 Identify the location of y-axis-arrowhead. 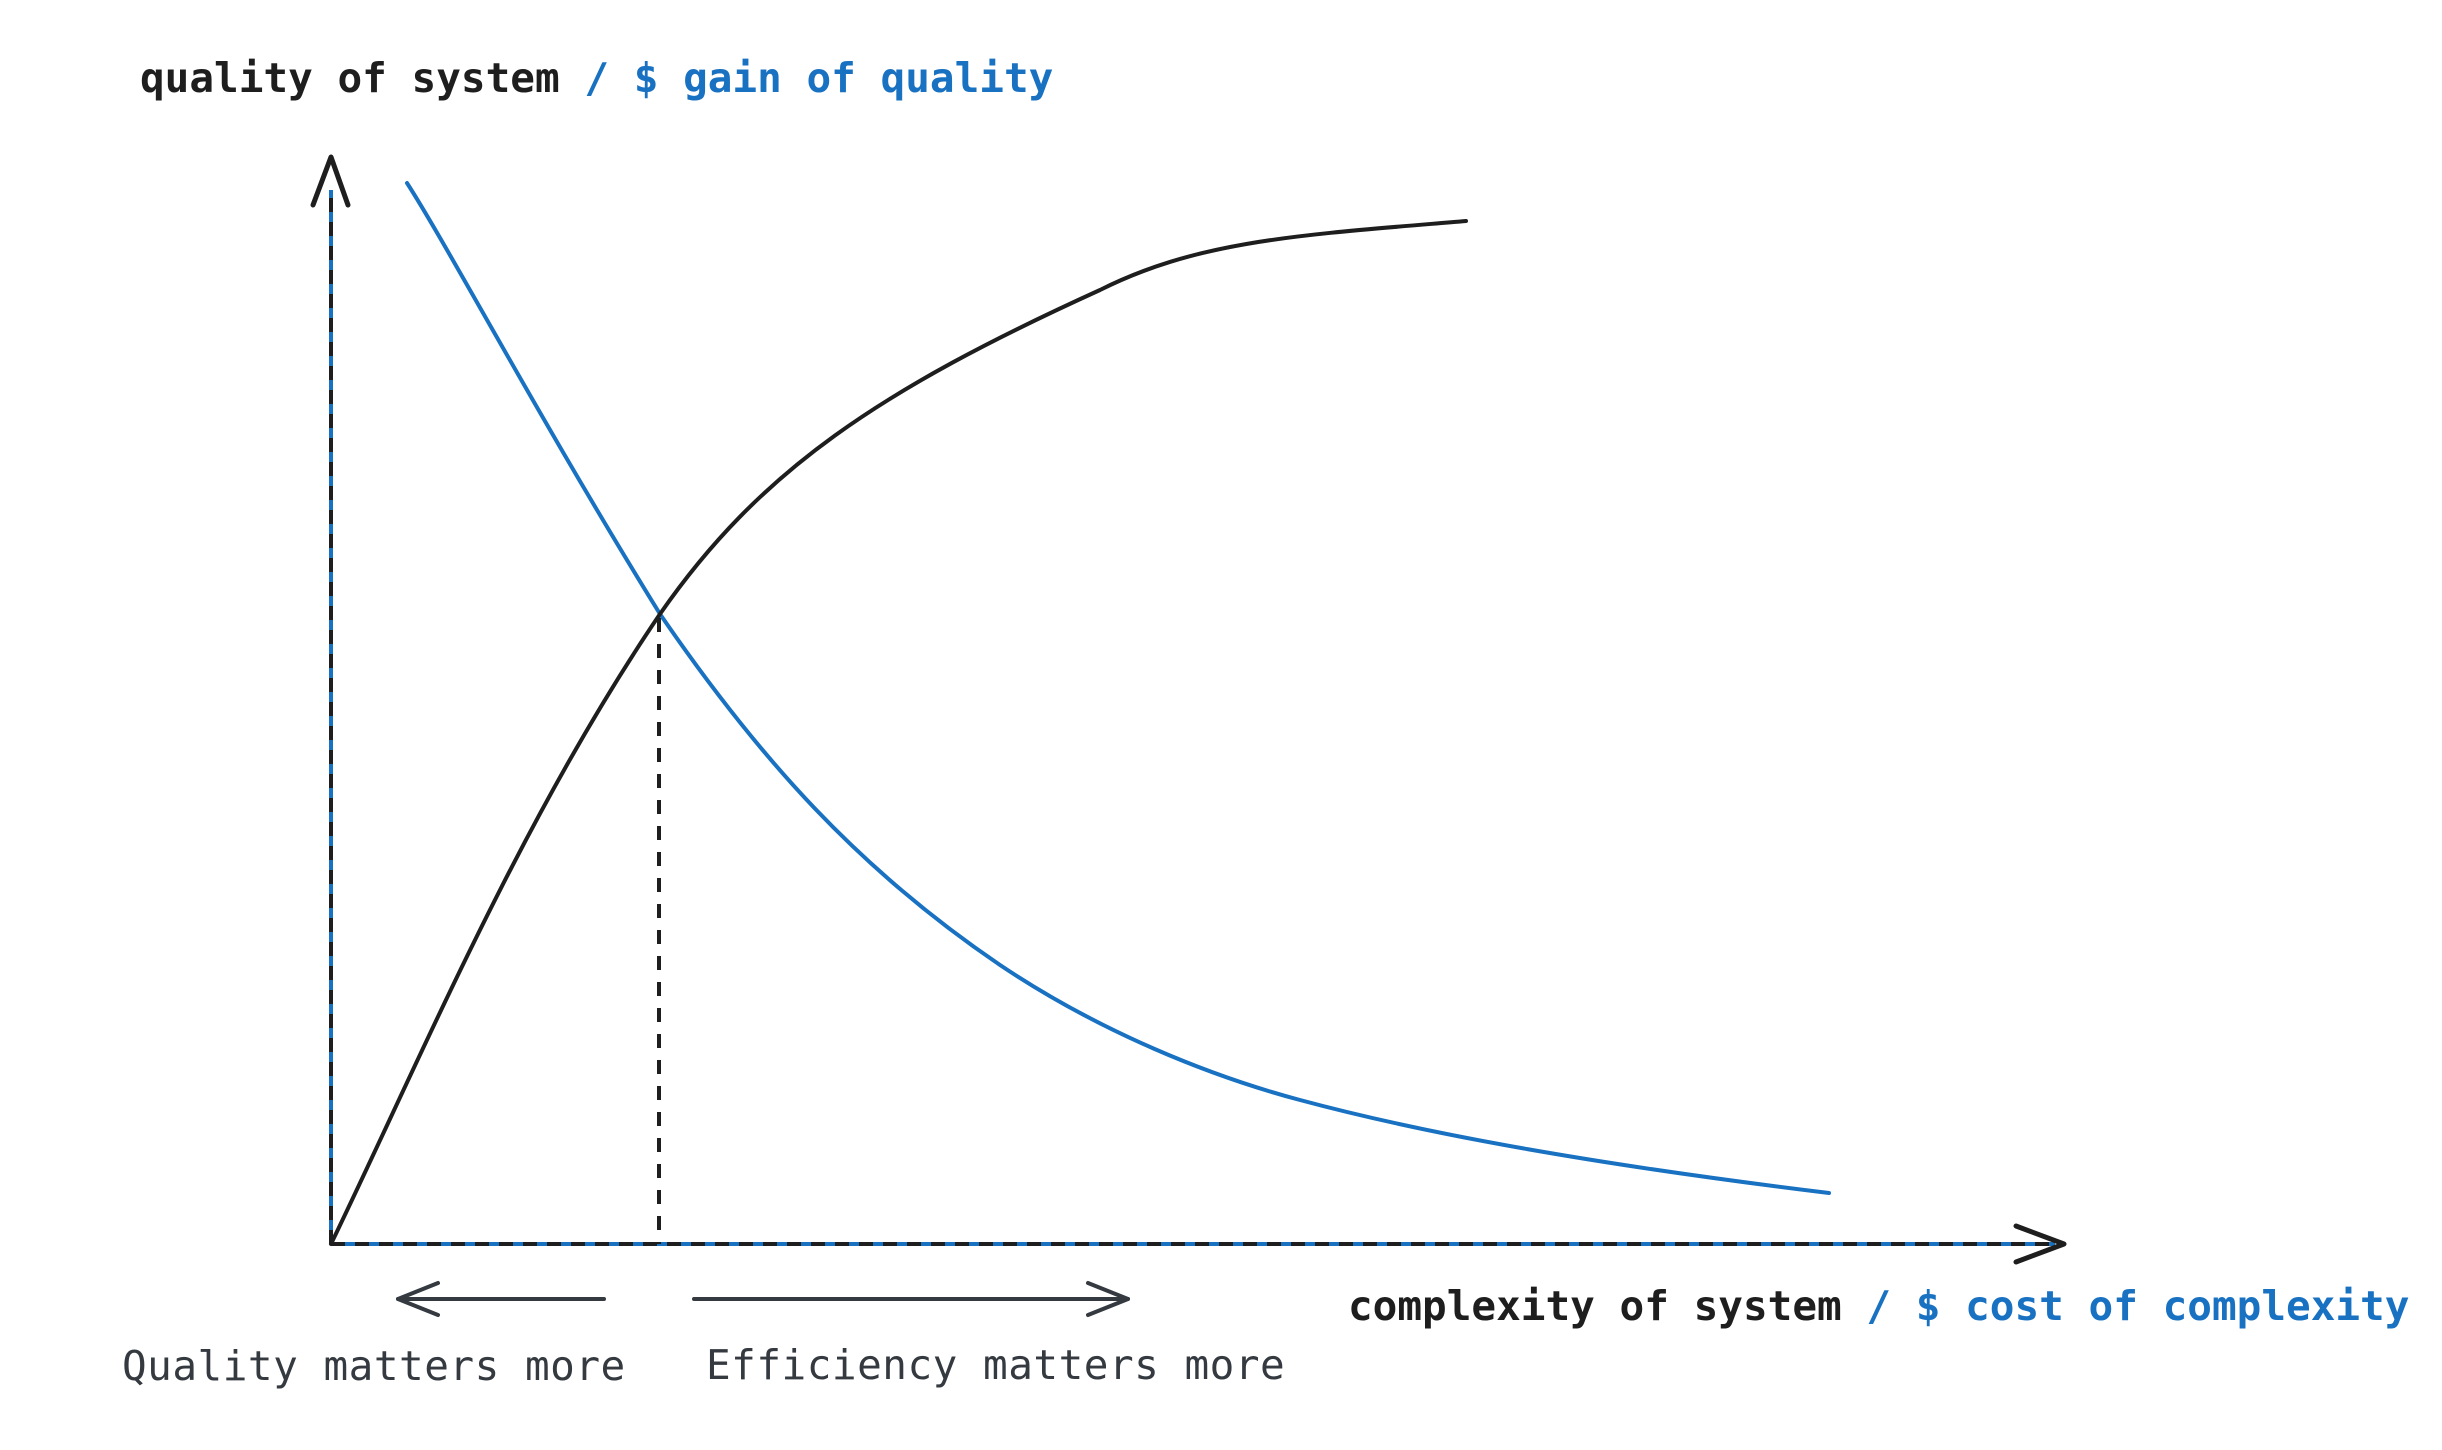
(330, 181).